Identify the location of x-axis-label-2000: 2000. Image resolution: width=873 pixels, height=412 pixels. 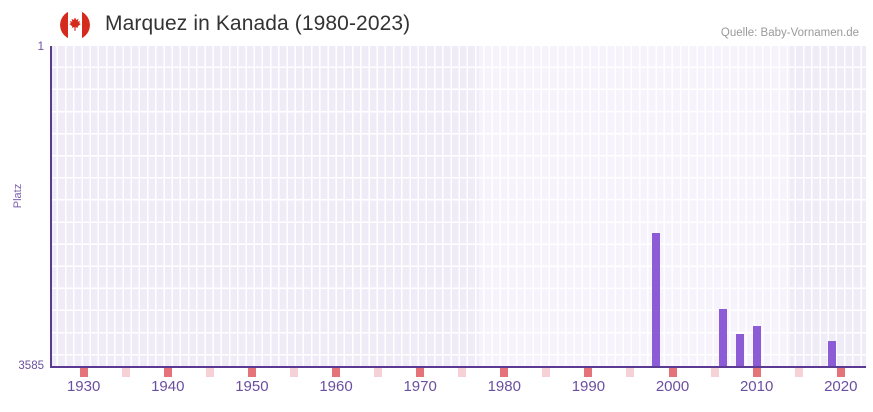
(672, 386).